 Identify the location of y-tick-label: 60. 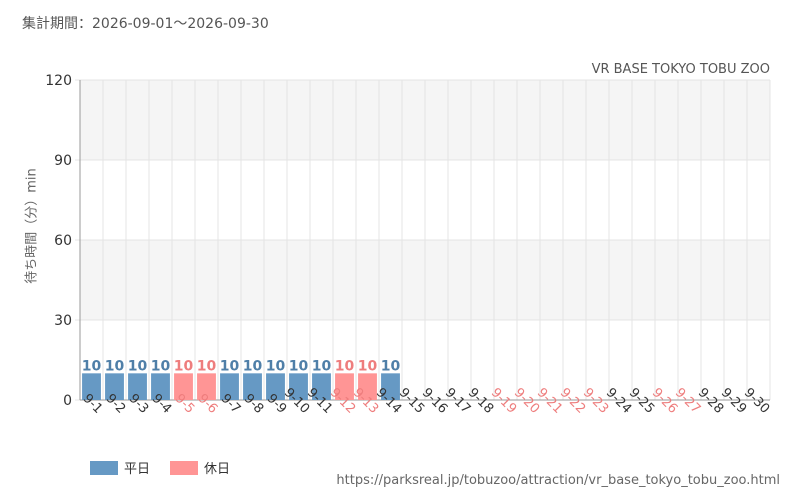
(63, 241).